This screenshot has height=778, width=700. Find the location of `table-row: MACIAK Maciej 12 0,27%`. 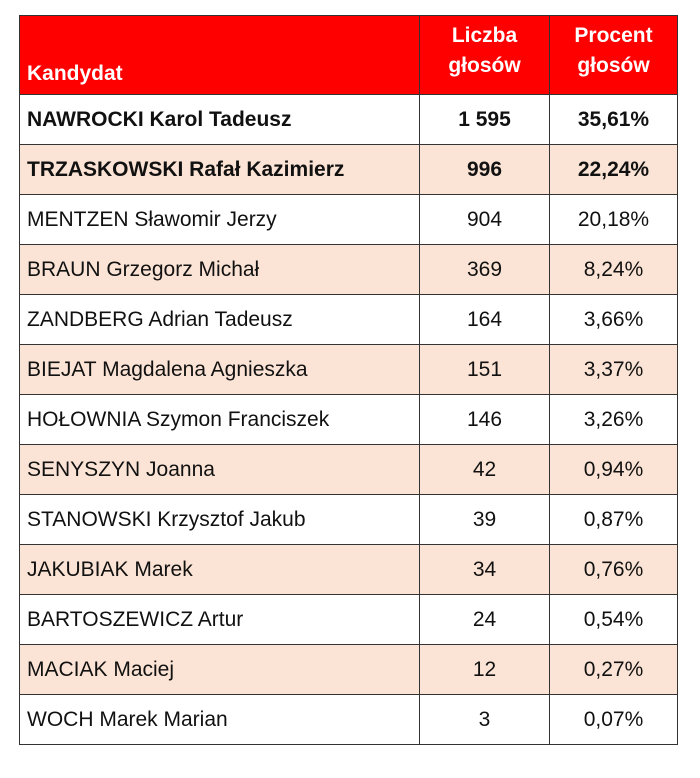

table-row: MACIAK Maciej 12 0,27% is located at coordinates (348, 669).